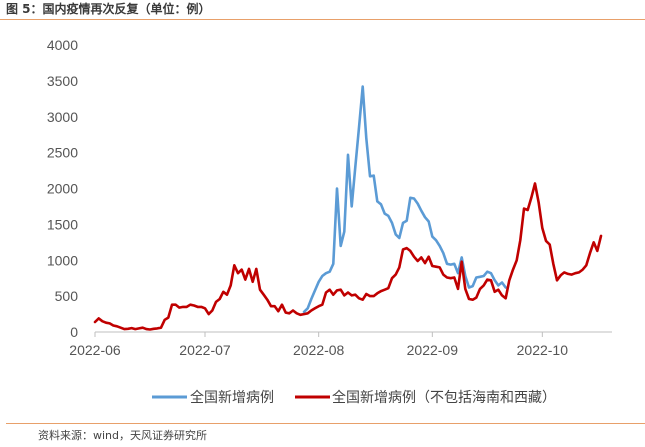 Image resolution: width=645 pixels, height=447 pixels. Describe the element at coordinates (433, 350) in the screenshot. I see `x-tick-label: 2022-09` at that location.